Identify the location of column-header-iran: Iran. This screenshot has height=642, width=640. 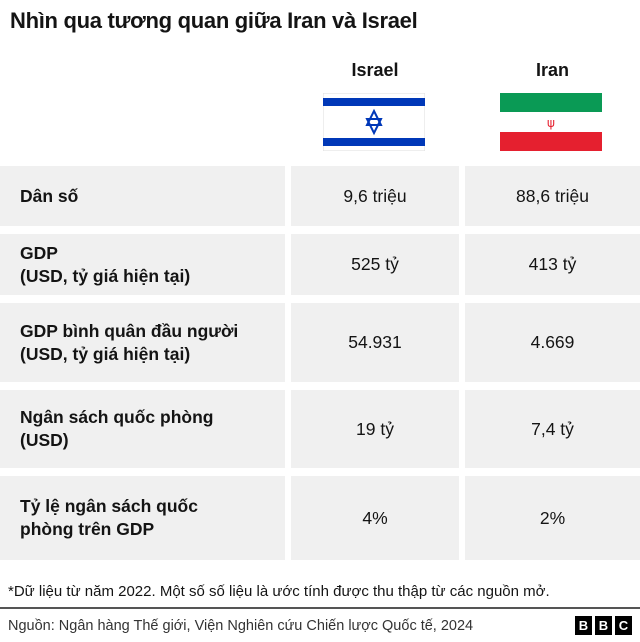
(552, 70).